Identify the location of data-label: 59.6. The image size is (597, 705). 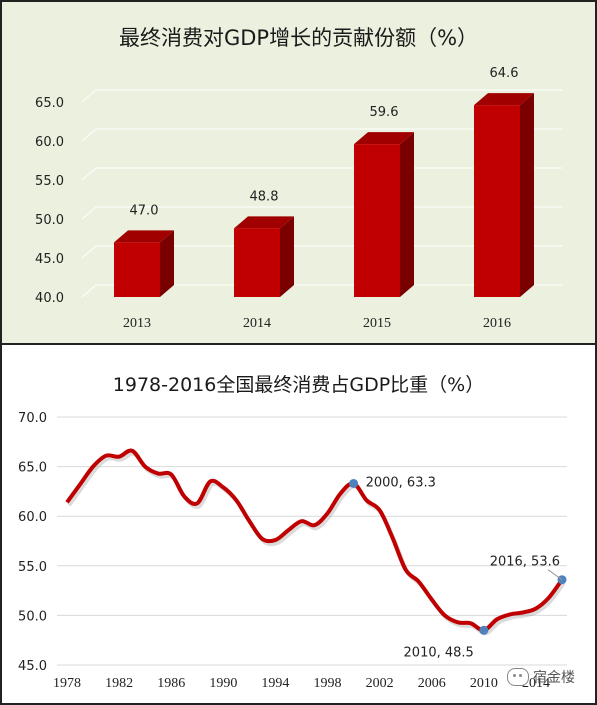
(384, 112).